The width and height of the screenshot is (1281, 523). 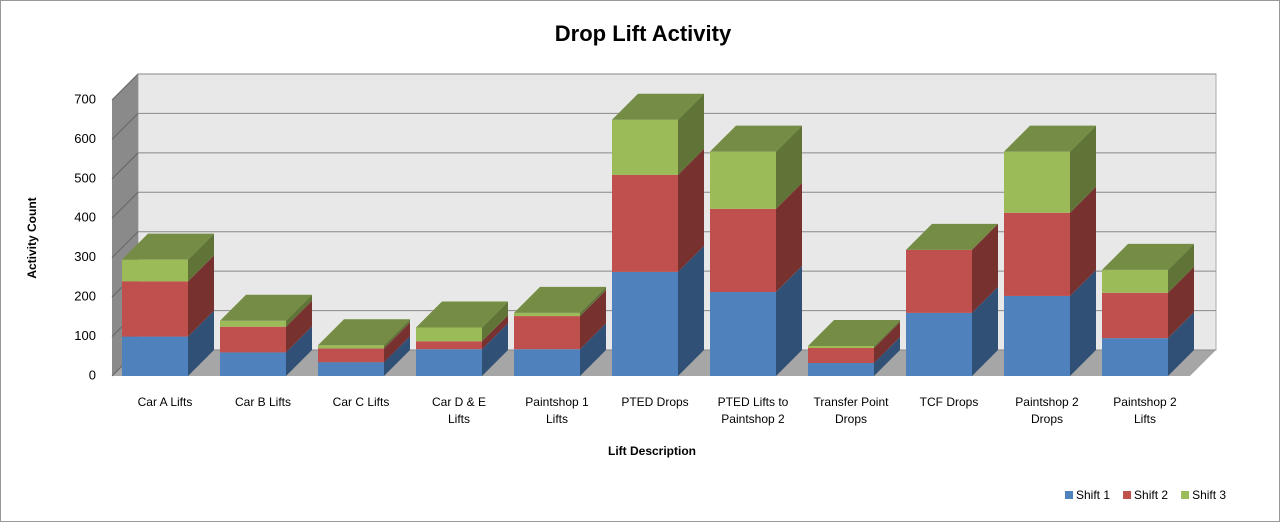 What do you see at coordinates (85, 138) in the screenshot?
I see `y-tick-label: 600` at bounding box center [85, 138].